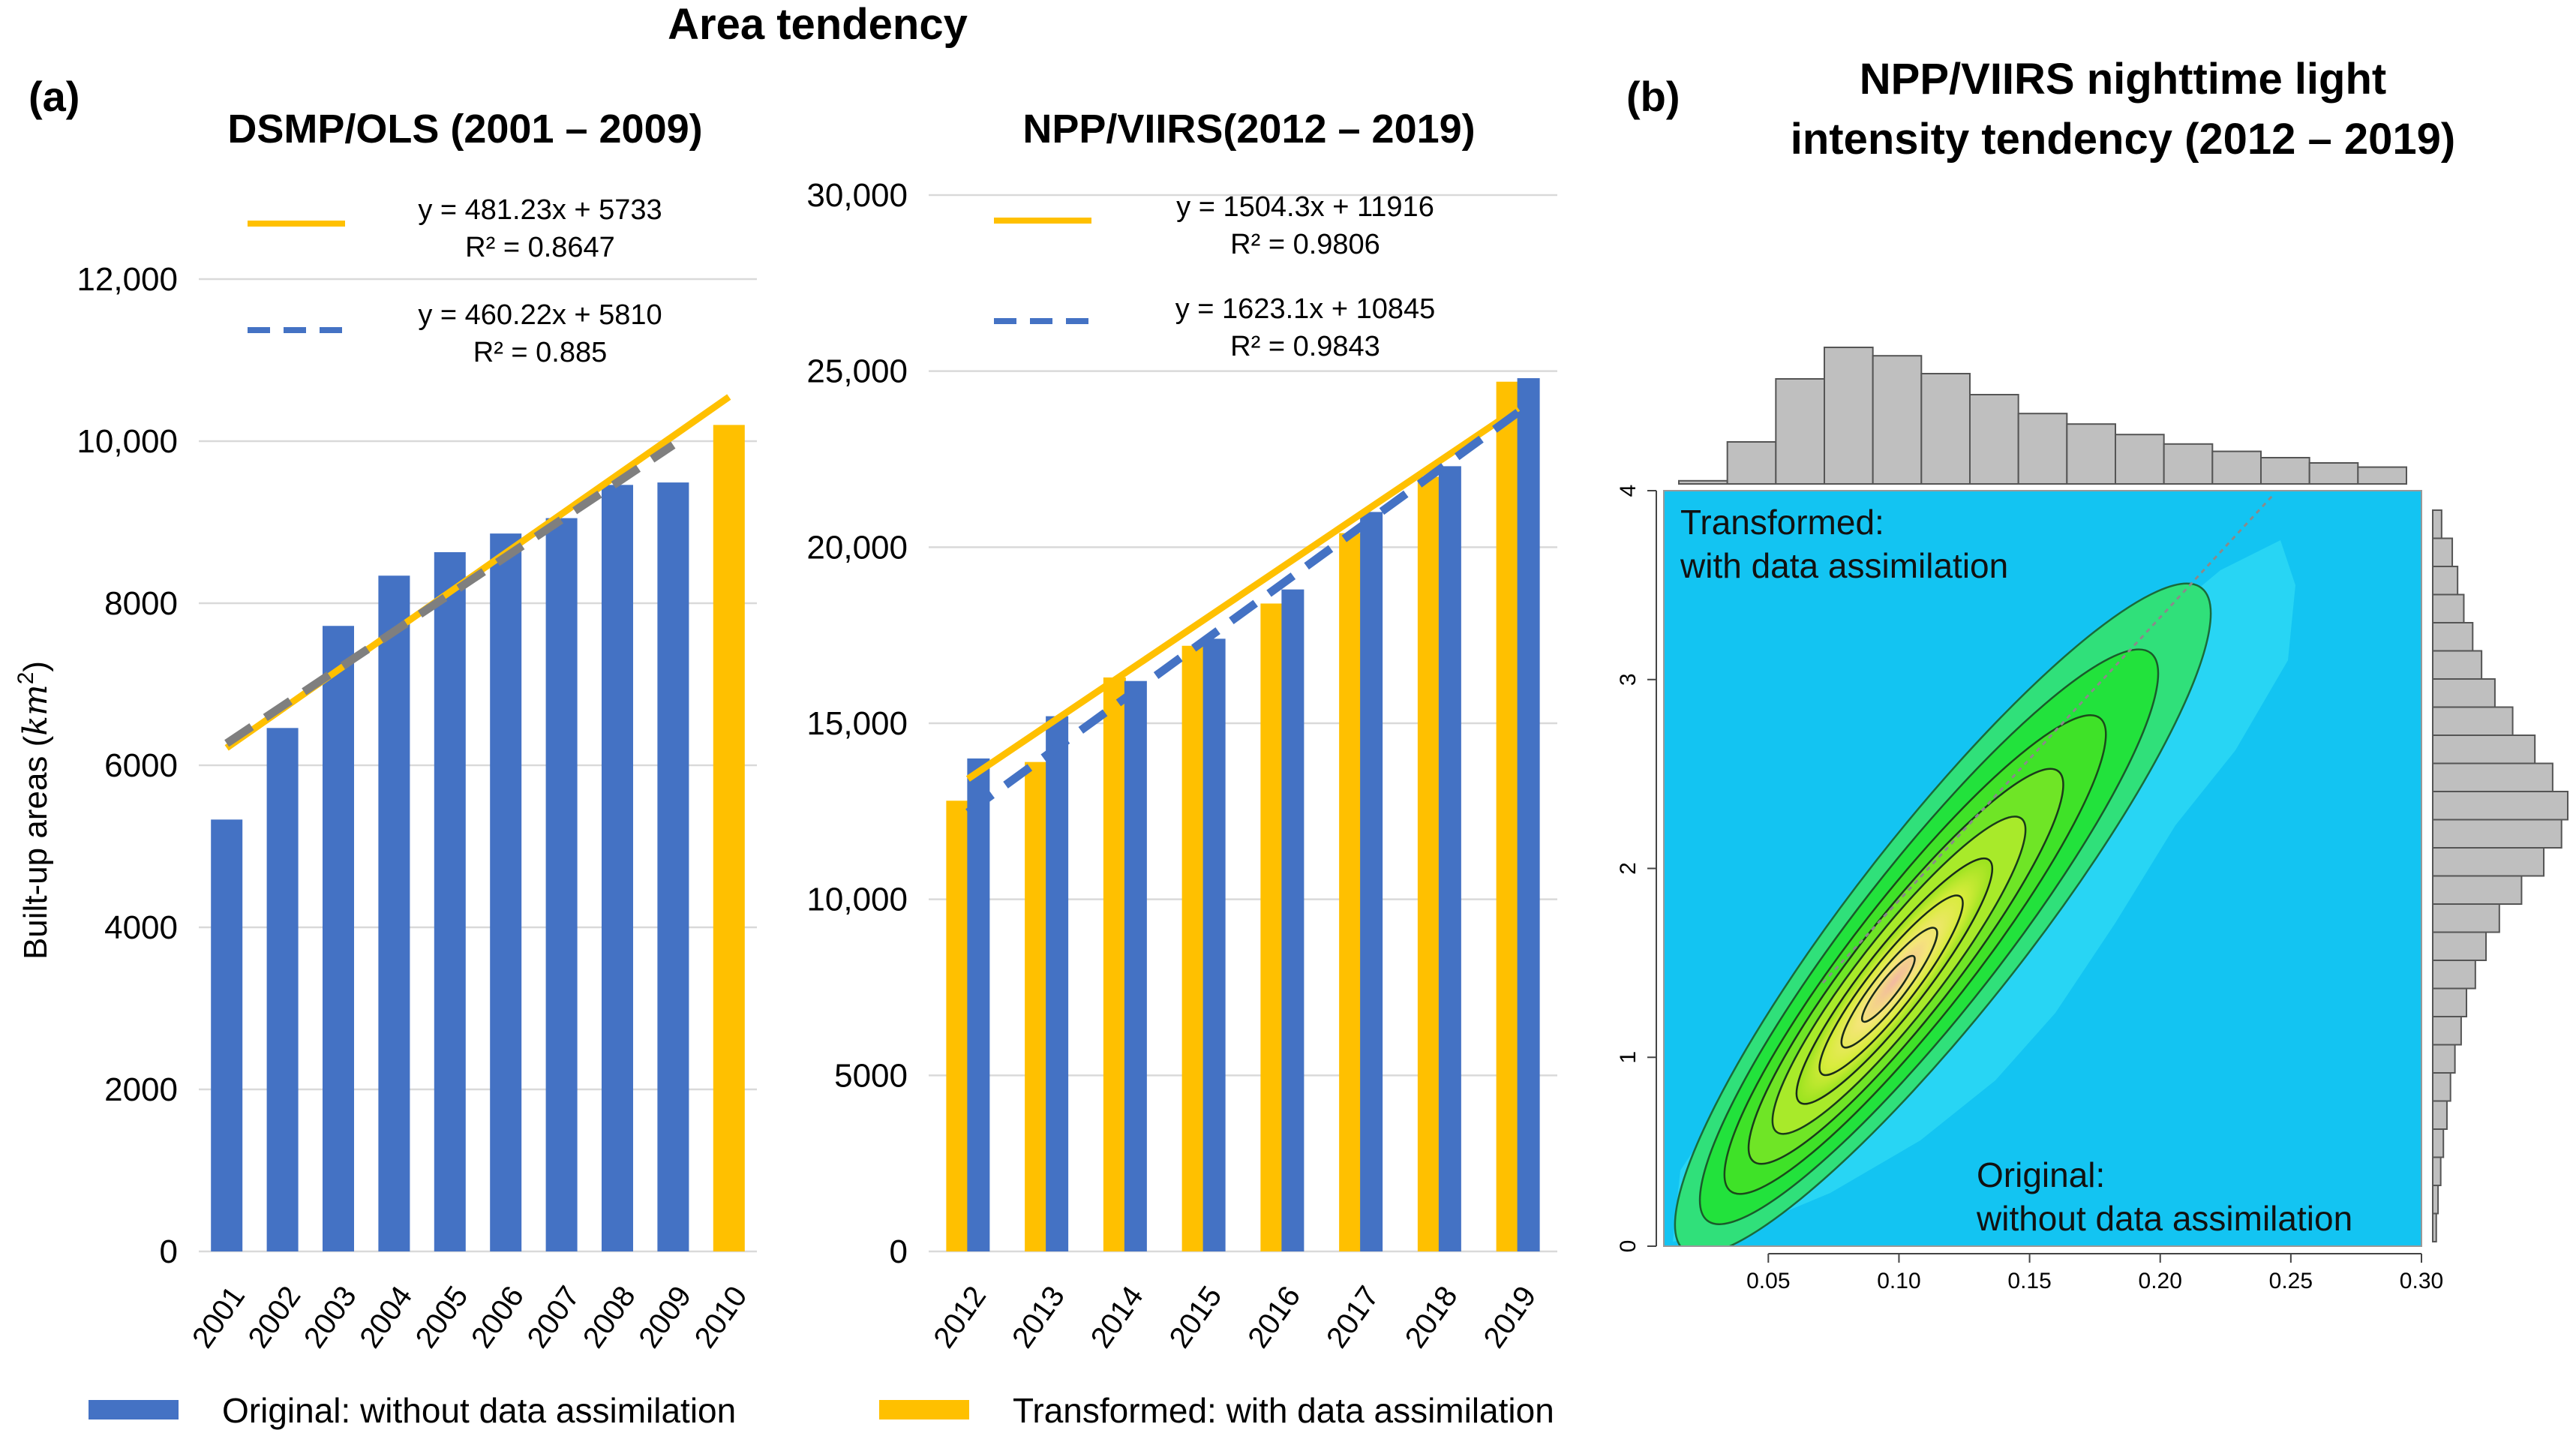 This screenshot has width=2576, height=1433. What do you see at coordinates (857, 371) in the screenshot?
I see `chart-b-y-tick-label: 25,000` at bounding box center [857, 371].